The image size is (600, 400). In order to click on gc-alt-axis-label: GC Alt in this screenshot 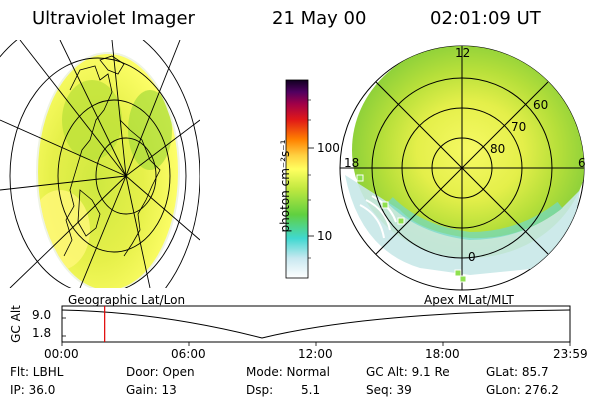, I will do `click(16, 324)`.